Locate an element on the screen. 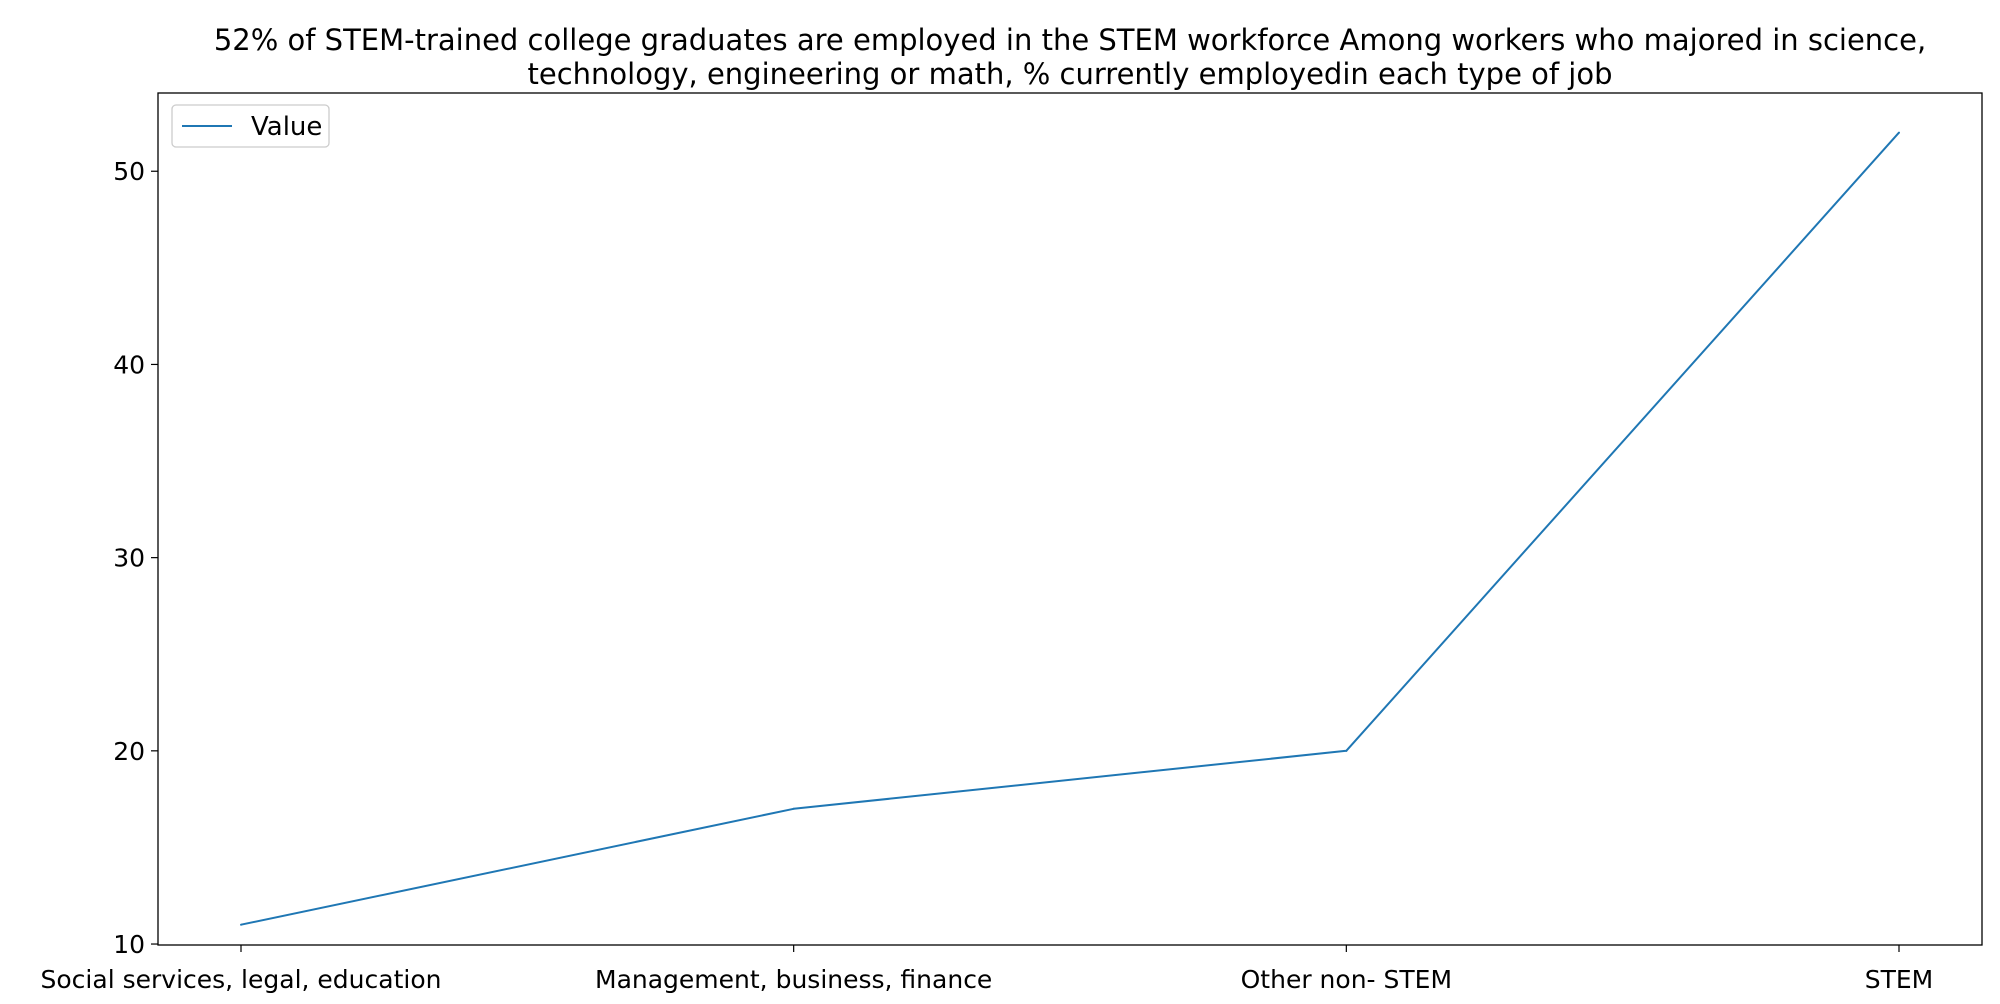 This screenshot has height=1004, width=2000. x-tick-label: Management, business, finance is located at coordinates (793, 979).